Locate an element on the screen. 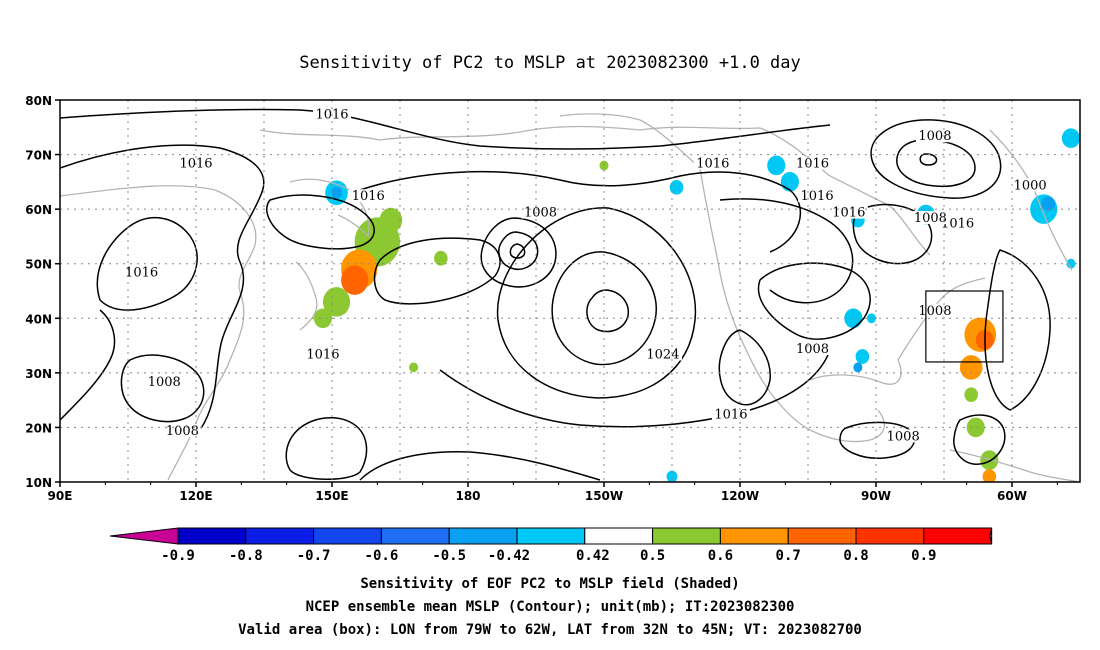 This screenshot has width=1100, height=650. colorbar-label: -0.42 is located at coordinates (509, 556).